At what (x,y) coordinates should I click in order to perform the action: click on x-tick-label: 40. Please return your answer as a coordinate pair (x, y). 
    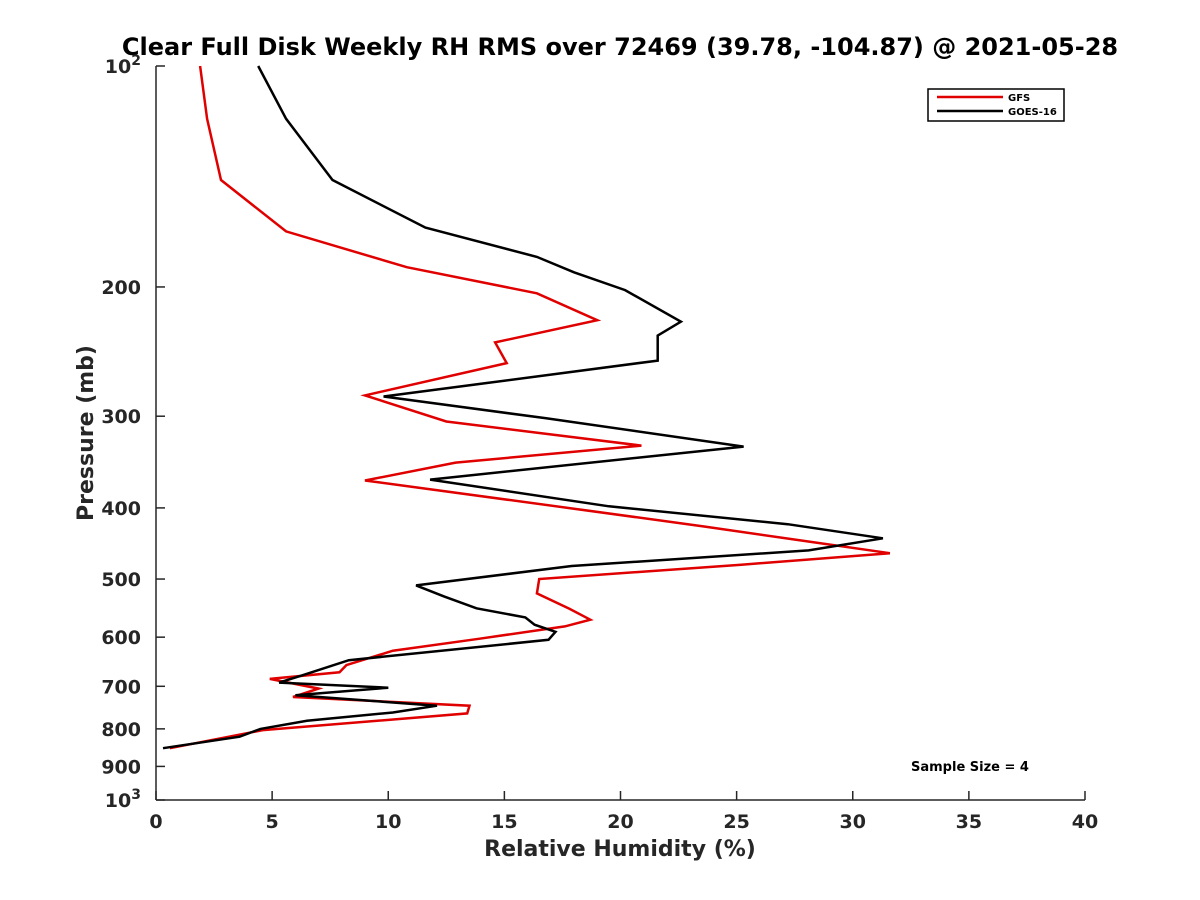
    Looking at the image, I should click on (1085, 822).